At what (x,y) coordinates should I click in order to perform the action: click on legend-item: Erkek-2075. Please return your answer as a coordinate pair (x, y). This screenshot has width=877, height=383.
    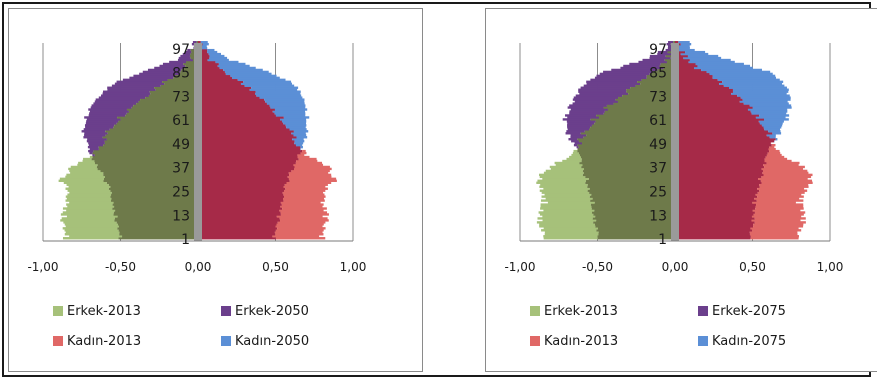
    Looking at the image, I should click on (742, 311).